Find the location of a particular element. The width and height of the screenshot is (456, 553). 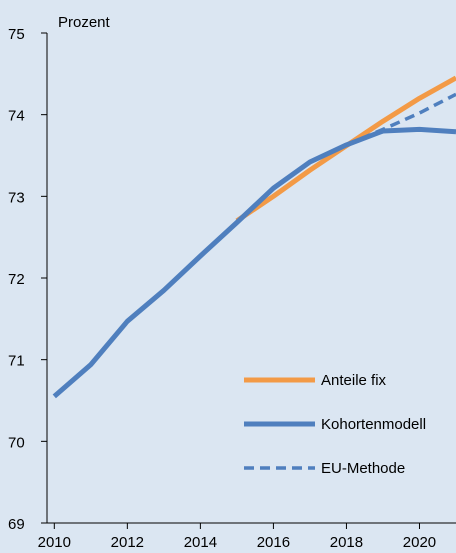

y-tick-label: 69 is located at coordinates (16, 524).